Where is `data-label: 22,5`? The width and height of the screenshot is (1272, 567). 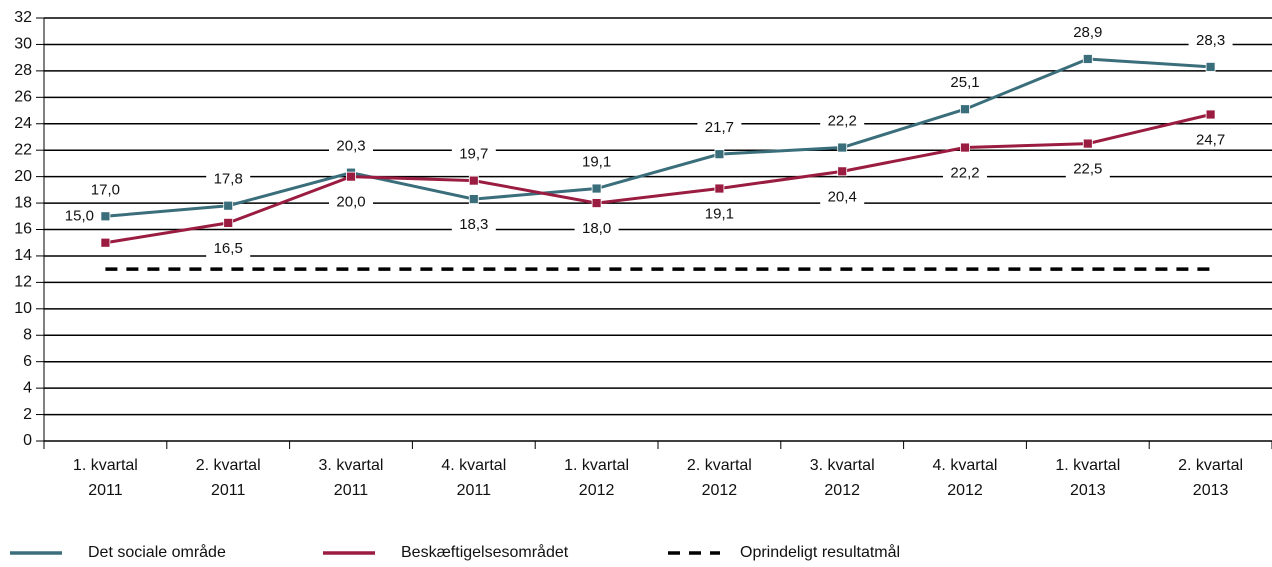
data-label: 22,5 is located at coordinates (1087, 169).